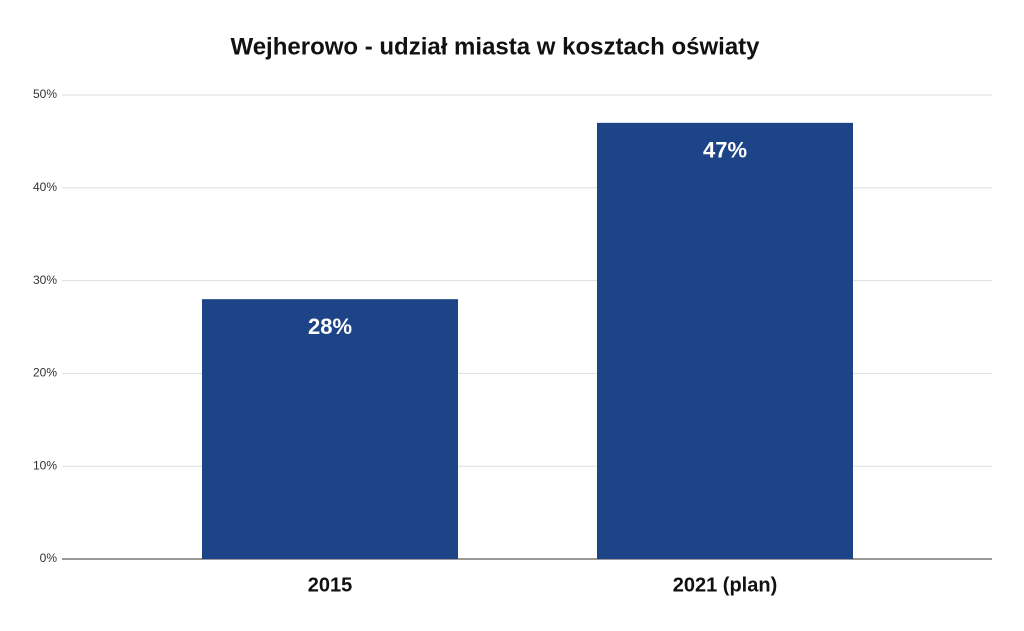 The height and width of the screenshot is (631, 1024). What do you see at coordinates (45, 187) in the screenshot?
I see `y-tick-label: 40%` at bounding box center [45, 187].